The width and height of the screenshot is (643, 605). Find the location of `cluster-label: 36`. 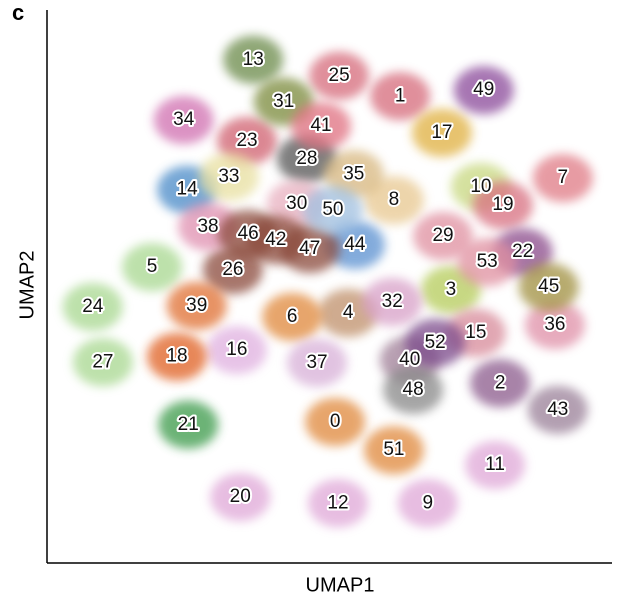

cluster-label: 36 is located at coordinates (554, 324).